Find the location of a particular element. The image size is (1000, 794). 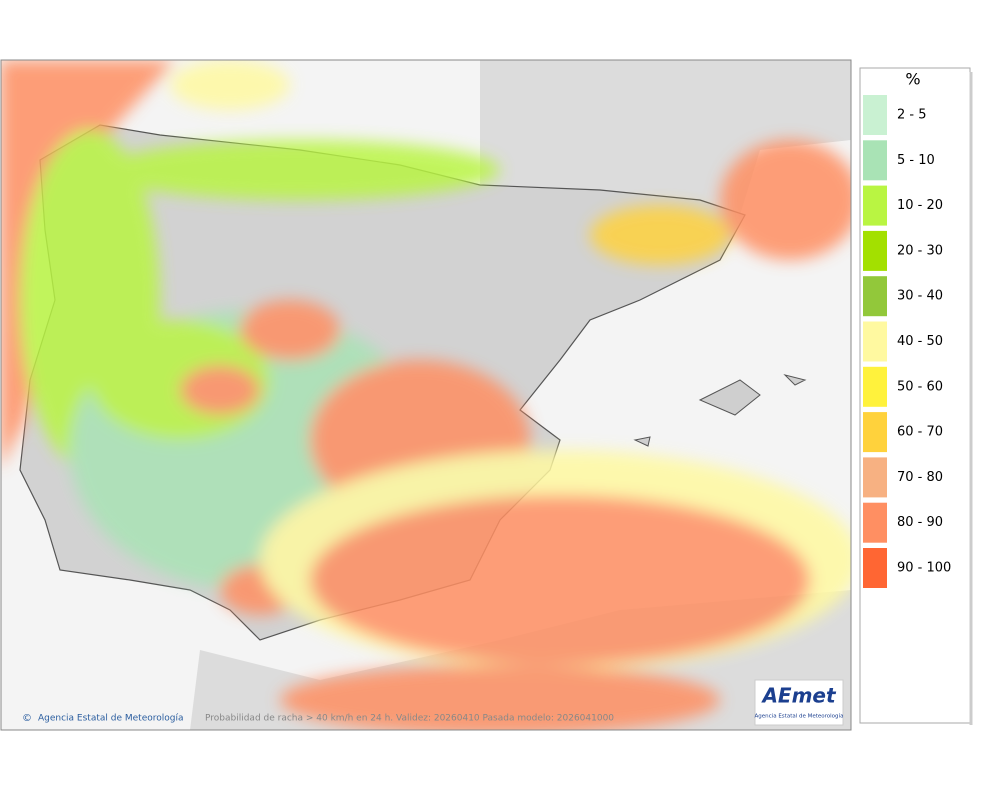

copyright-icon: © is located at coordinates (27, 718).